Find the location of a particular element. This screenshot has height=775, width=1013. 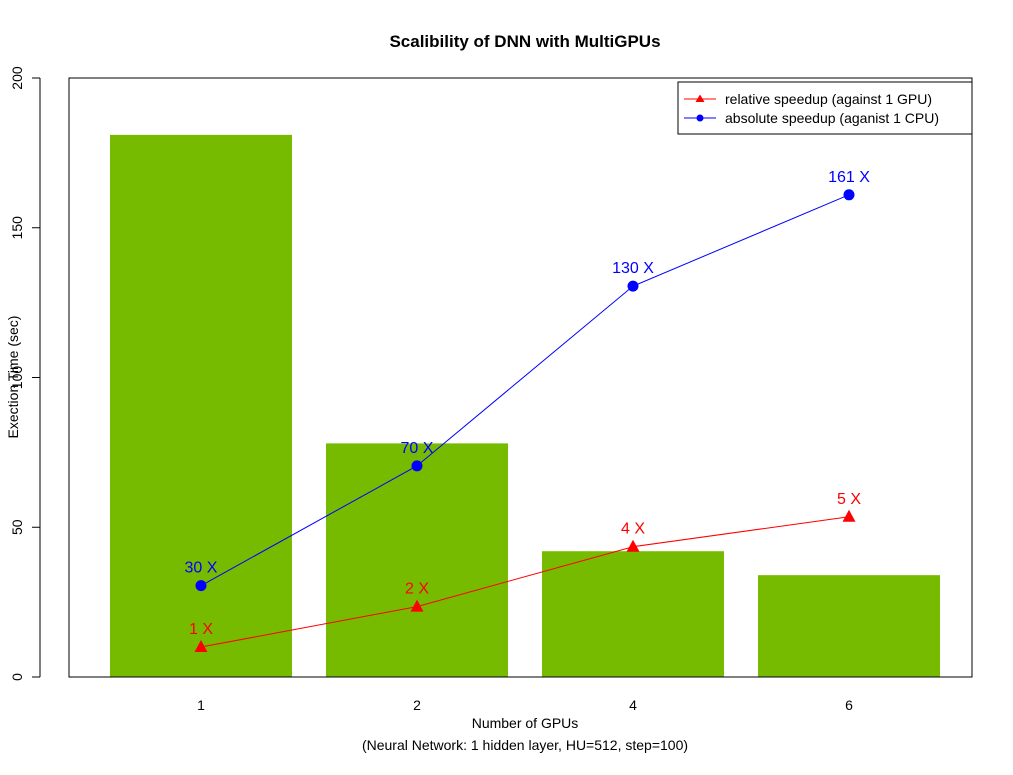

data-label: 161 X is located at coordinates (849, 177).